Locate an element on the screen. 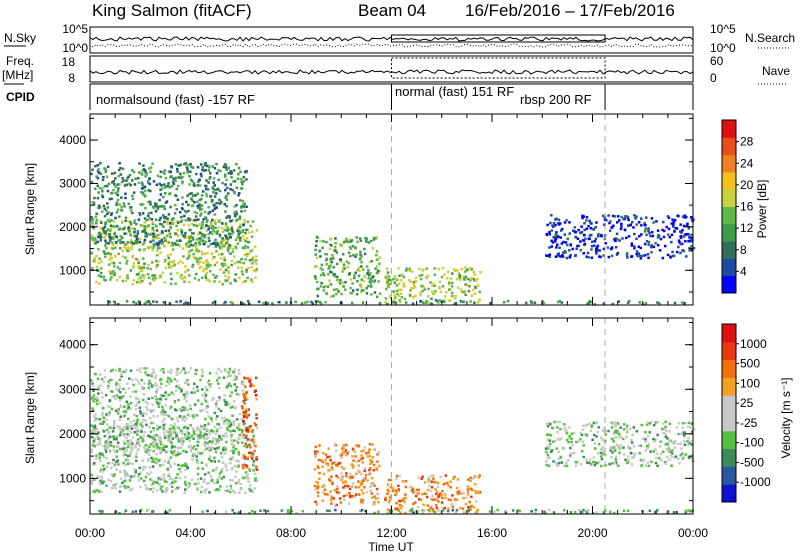 The image size is (800, 554). power-ylabel: Slant Range [km] is located at coordinates (30, 209).